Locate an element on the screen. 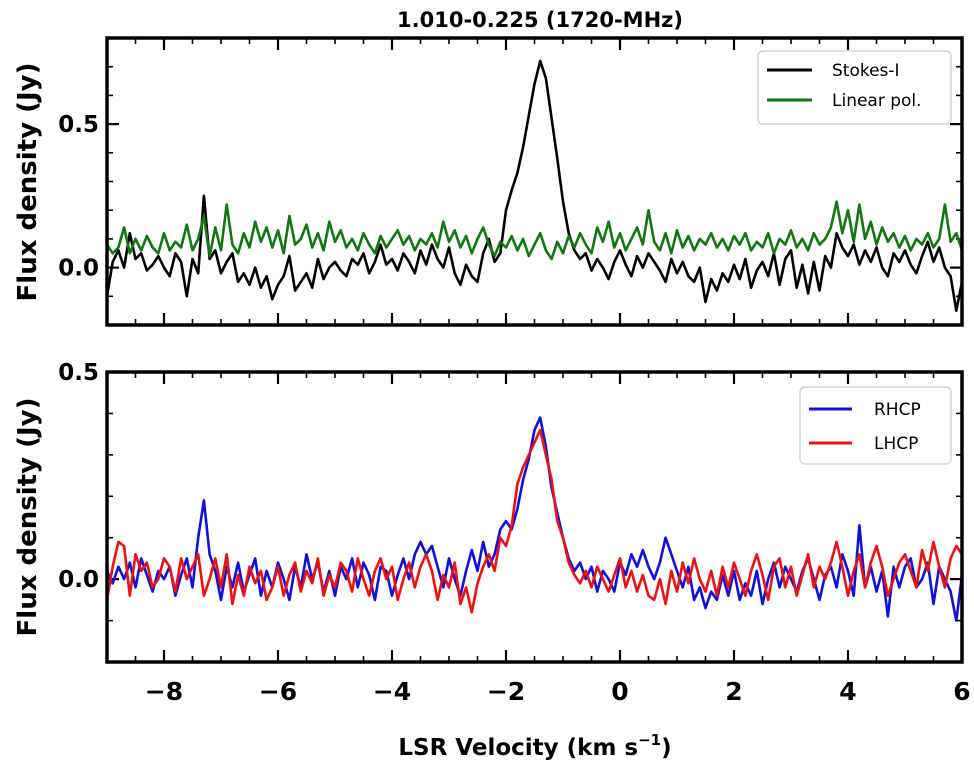  legend-label-lhcp: LHCP is located at coordinates (896, 444).